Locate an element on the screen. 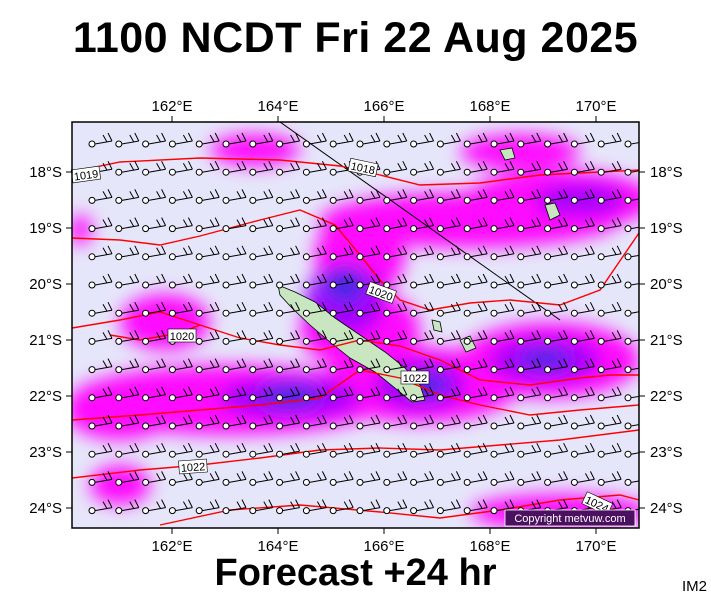  forecast-label: Forecast +24 hr is located at coordinates (355, 573).